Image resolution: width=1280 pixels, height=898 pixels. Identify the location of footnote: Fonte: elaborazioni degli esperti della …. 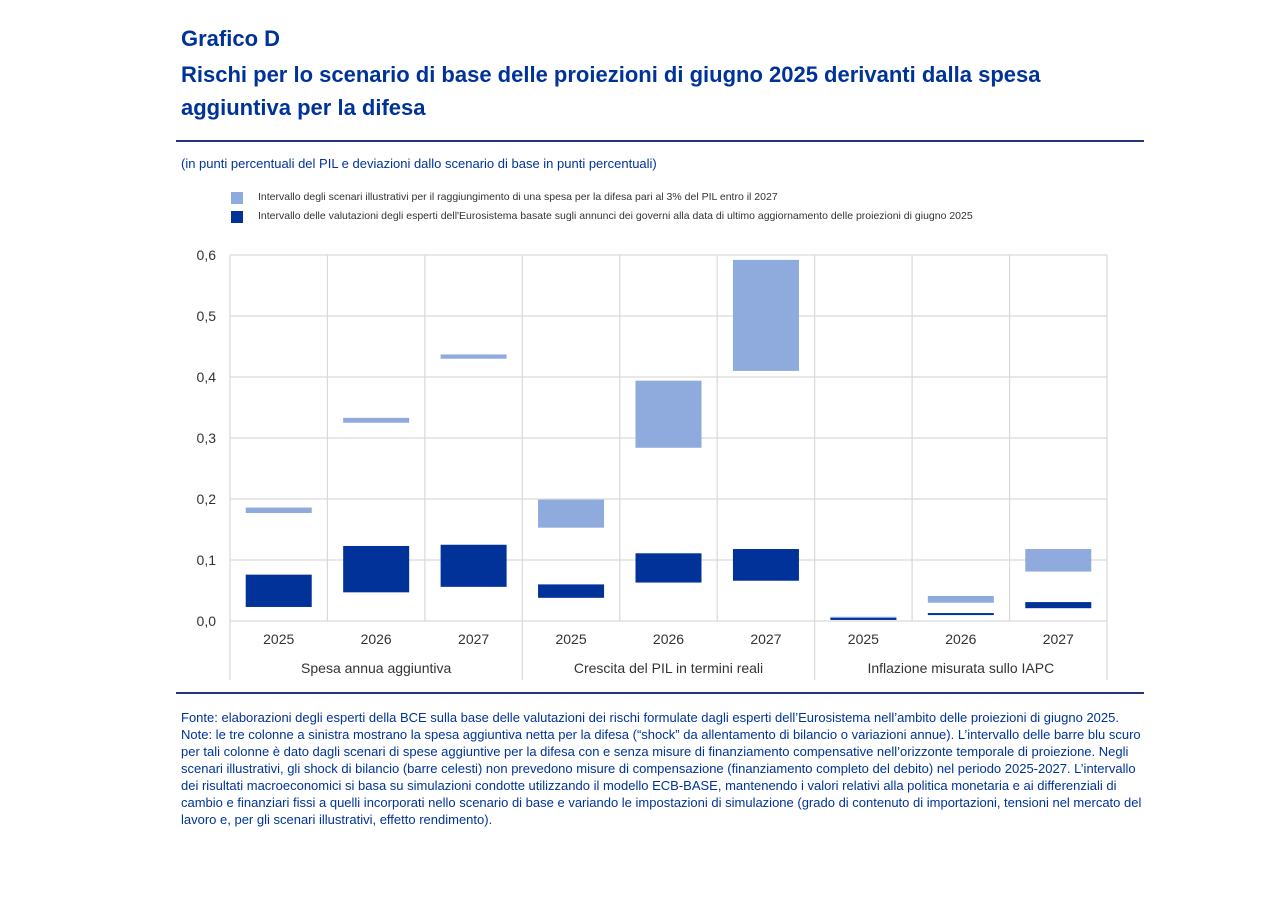
(663, 768).